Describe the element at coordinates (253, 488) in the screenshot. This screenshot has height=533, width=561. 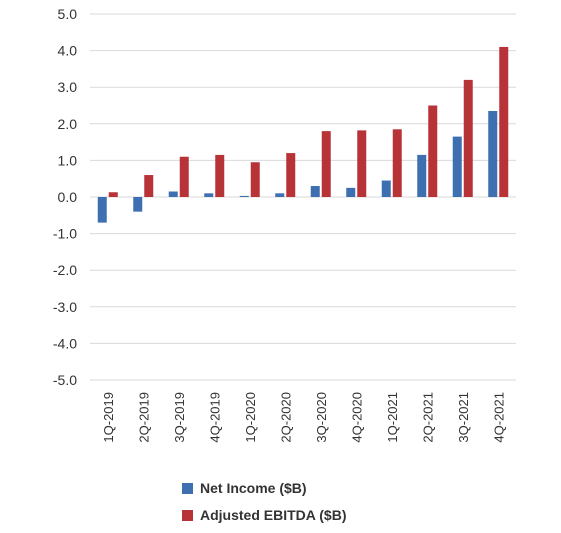
I see `legend-label: Net Income ($B)` at that location.